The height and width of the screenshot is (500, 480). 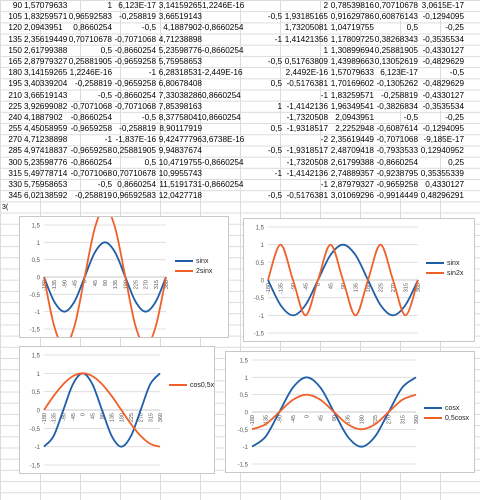 What do you see at coordinates (46, 196) in the screenshot?
I see `table-cell: 6,02138592` at bounding box center [46, 196].